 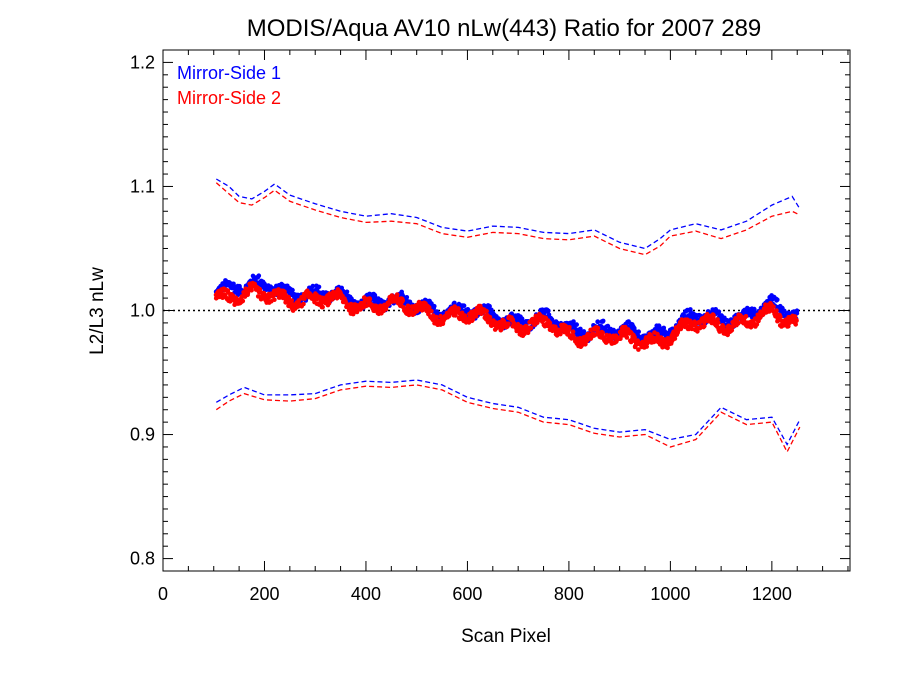 What do you see at coordinates (229, 98) in the screenshot?
I see `legend-label-mirror-side-2: Mirror-Side 2` at bounding box center [229, 98].